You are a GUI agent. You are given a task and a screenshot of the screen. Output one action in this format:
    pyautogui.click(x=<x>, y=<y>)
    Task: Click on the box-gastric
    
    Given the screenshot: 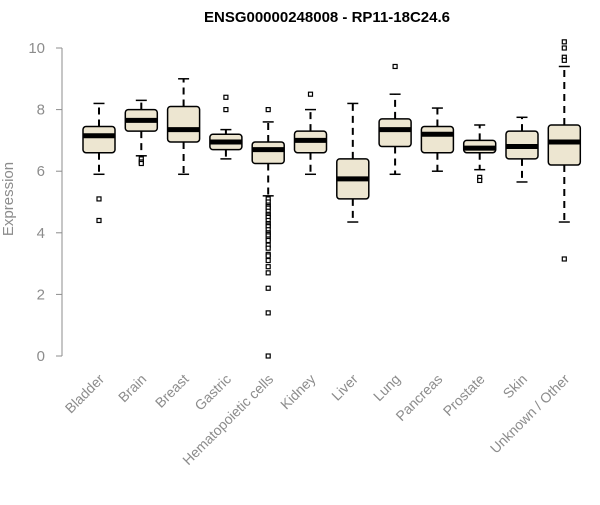 What is the action you would take?
    pyautogui.click(x=226, y=127)
    